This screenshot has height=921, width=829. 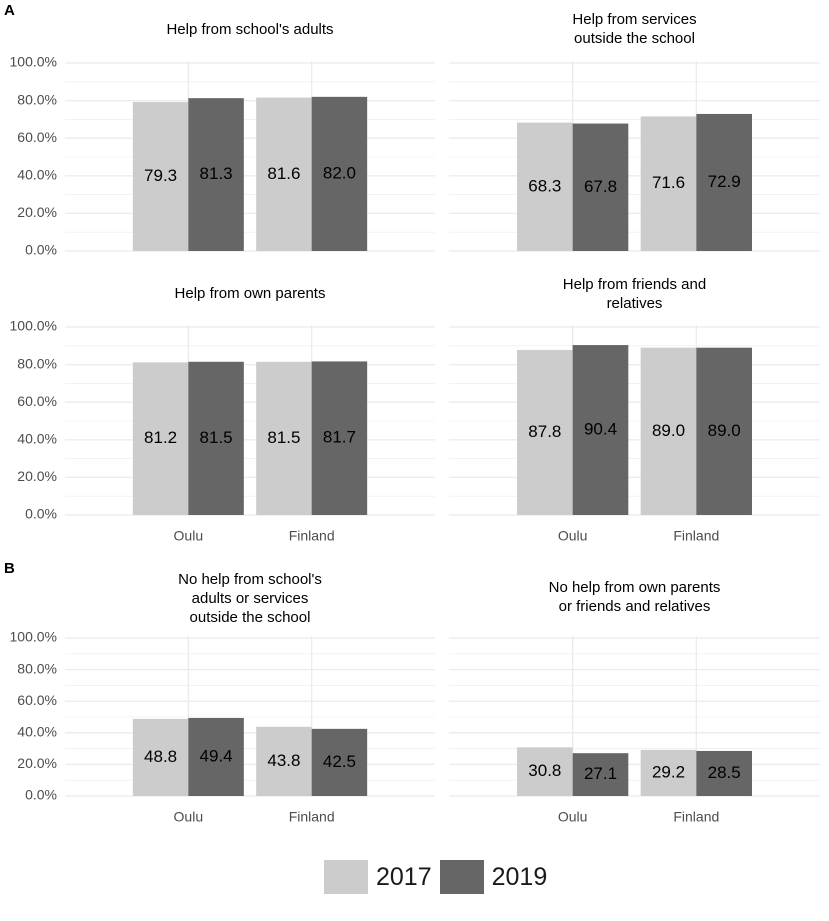 I want to click on panel-title: Help from own parents, so click(x=250, y=293).